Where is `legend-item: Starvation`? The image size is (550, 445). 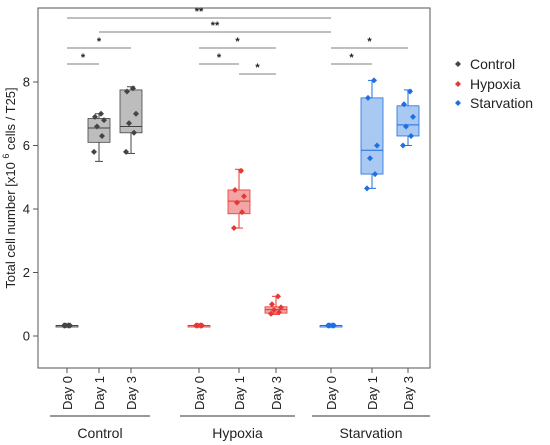 legend-item: Starvation is located at coordinates (494, 103).